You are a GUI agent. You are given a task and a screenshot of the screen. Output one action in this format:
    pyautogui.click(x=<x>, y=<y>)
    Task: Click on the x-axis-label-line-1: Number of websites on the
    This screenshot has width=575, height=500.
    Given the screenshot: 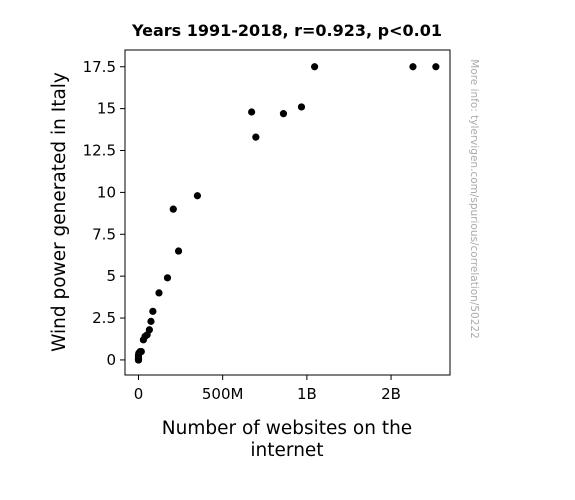 What is the action you would take?
    pyautogui.click(x=287, y=428)
    